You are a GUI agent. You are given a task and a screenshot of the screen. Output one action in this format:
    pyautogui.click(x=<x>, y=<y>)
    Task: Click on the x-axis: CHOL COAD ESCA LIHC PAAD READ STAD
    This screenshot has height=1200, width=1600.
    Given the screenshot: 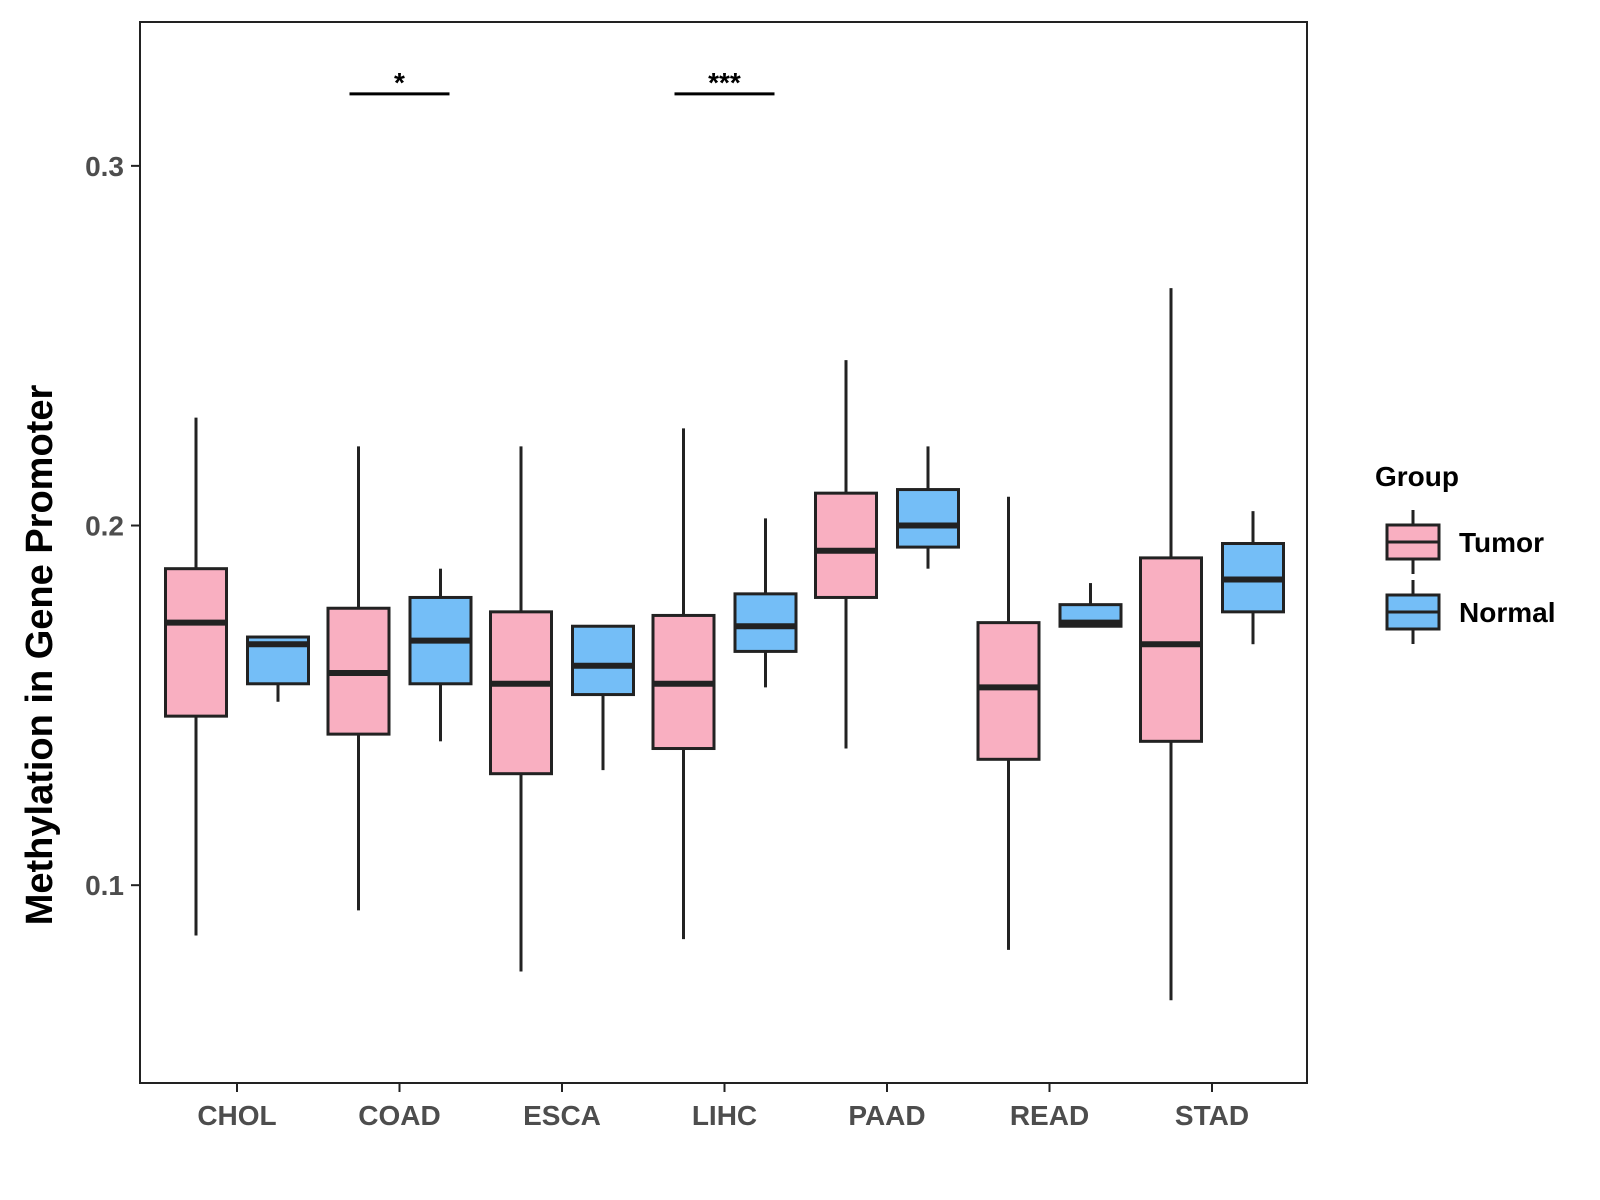 What is the action you would take?
    pyautogui.click(x=723, y=1107)
    